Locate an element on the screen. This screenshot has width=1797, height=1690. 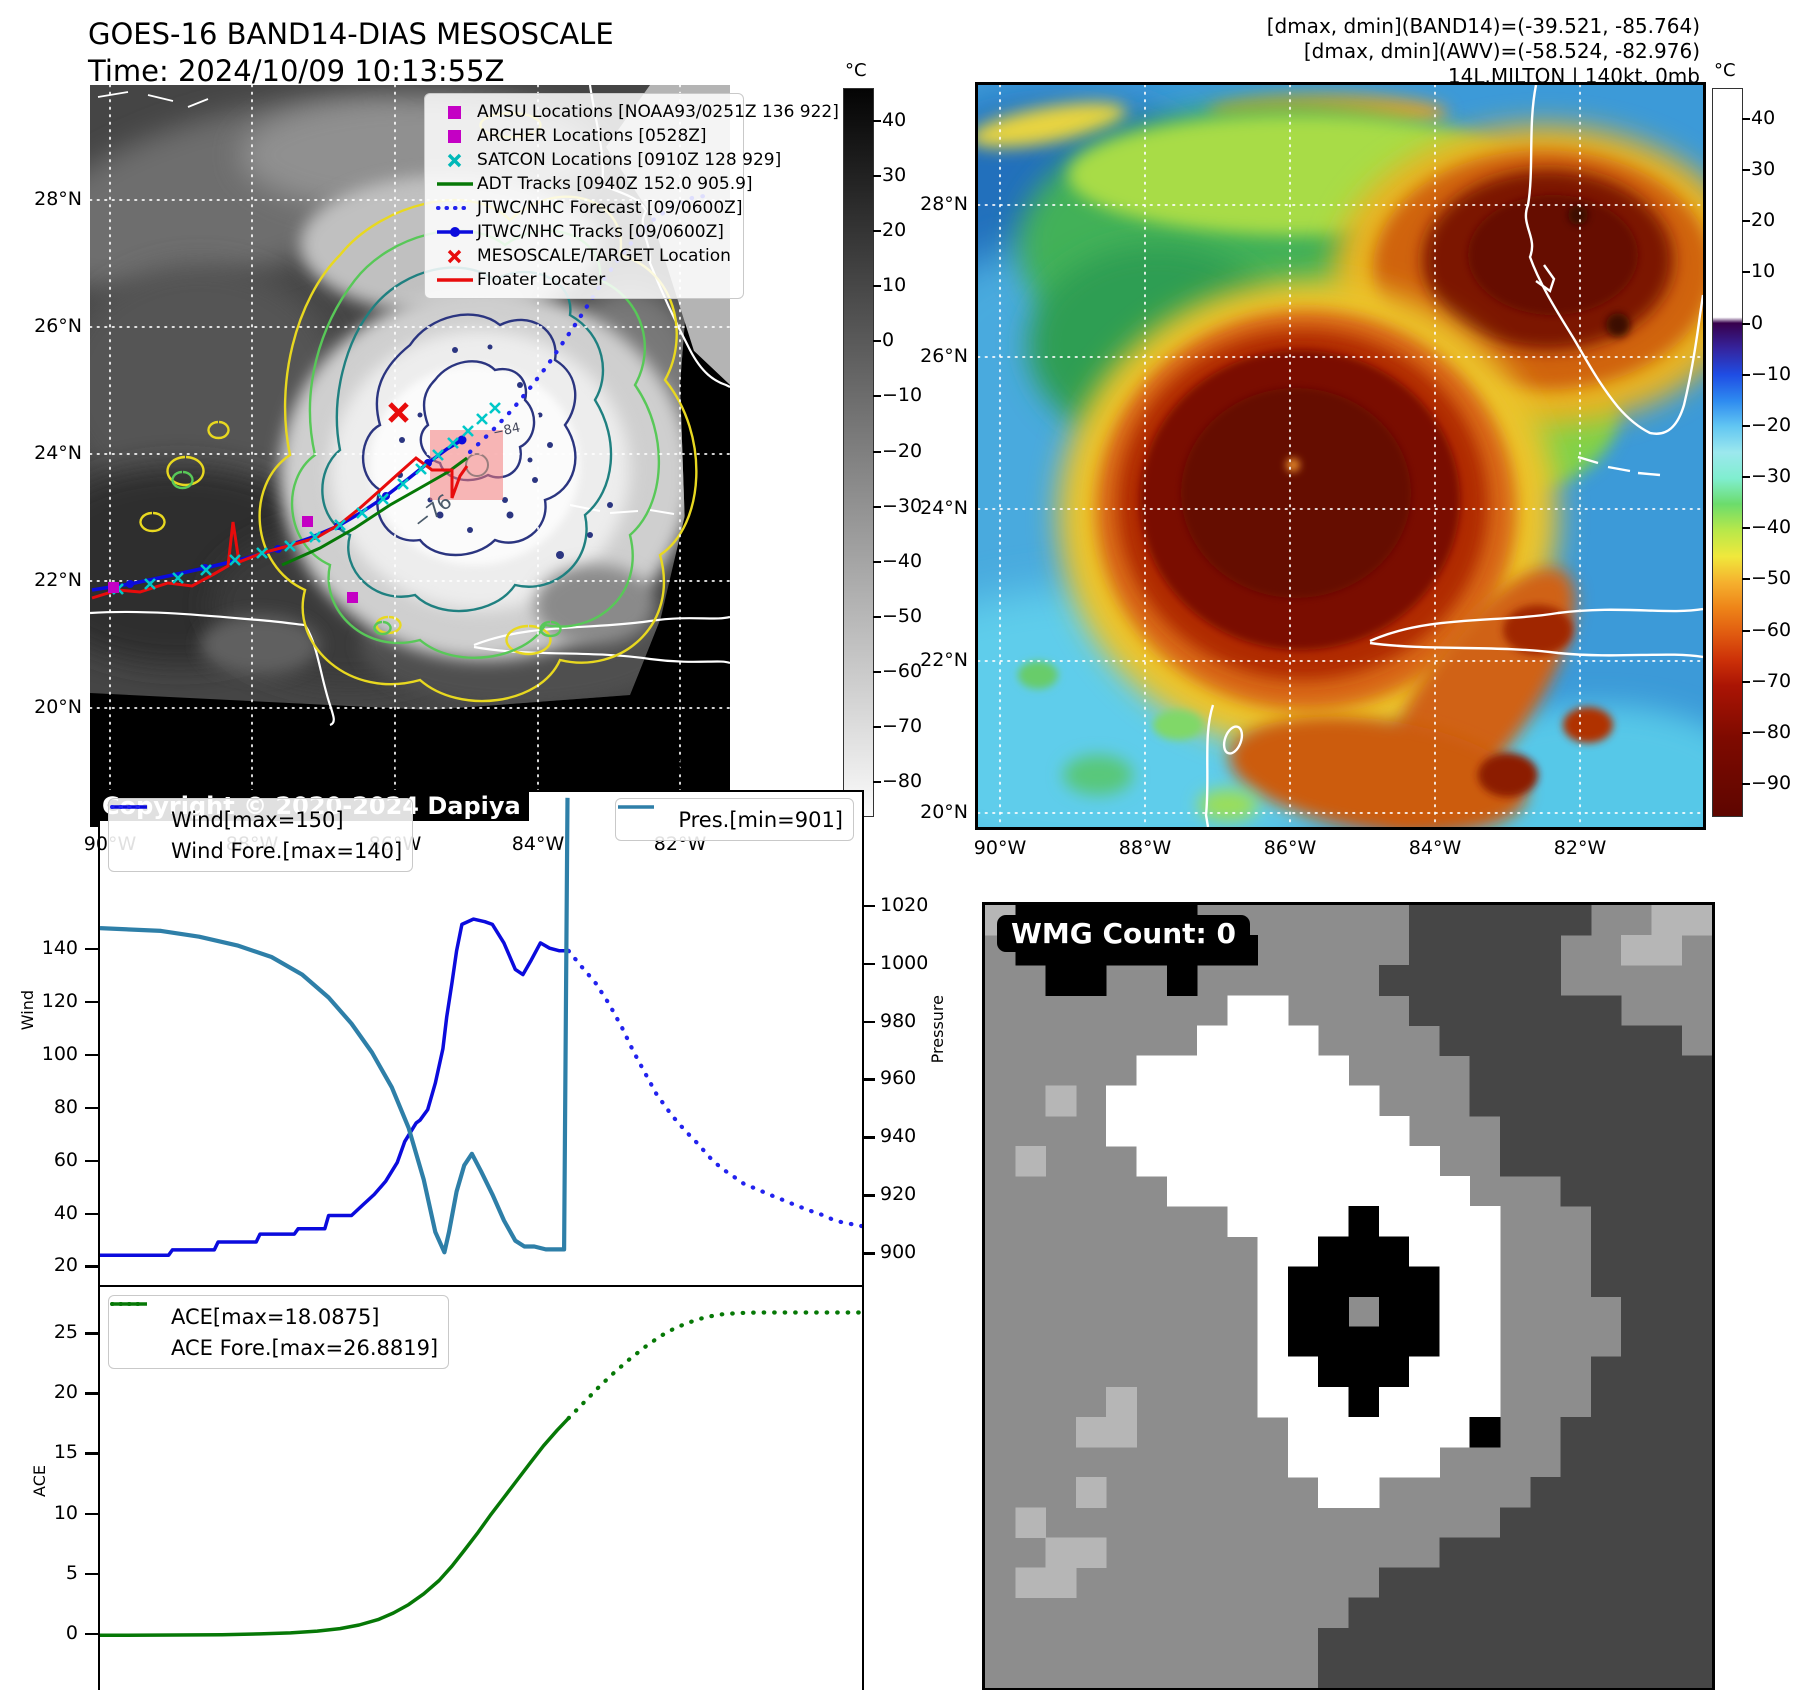
amsu-archer-markers is located at coordinates (233, 559).